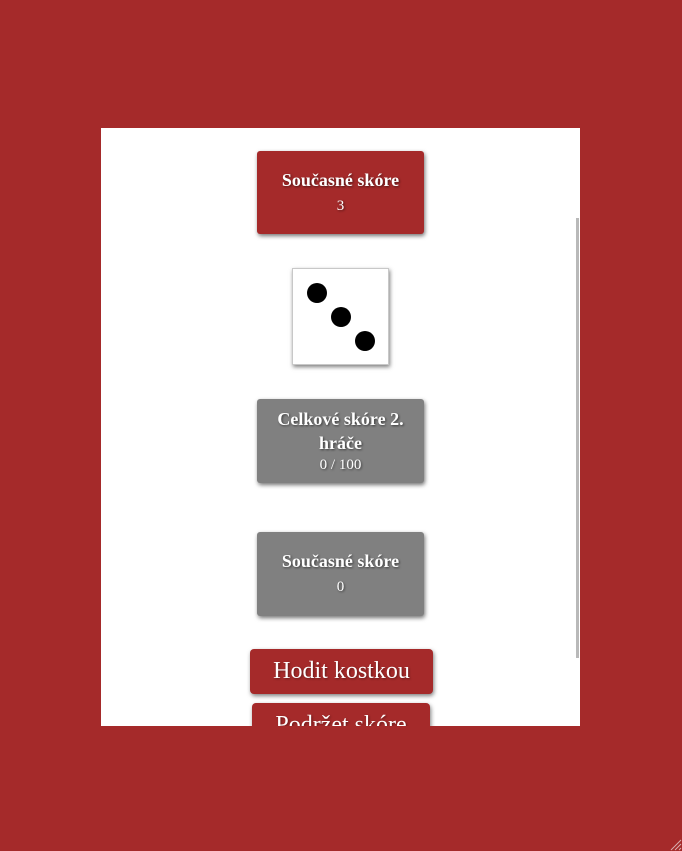 The width and height of the screenshot is (682, 851). I want to click on die-face-three-icon, so click(340, 316).